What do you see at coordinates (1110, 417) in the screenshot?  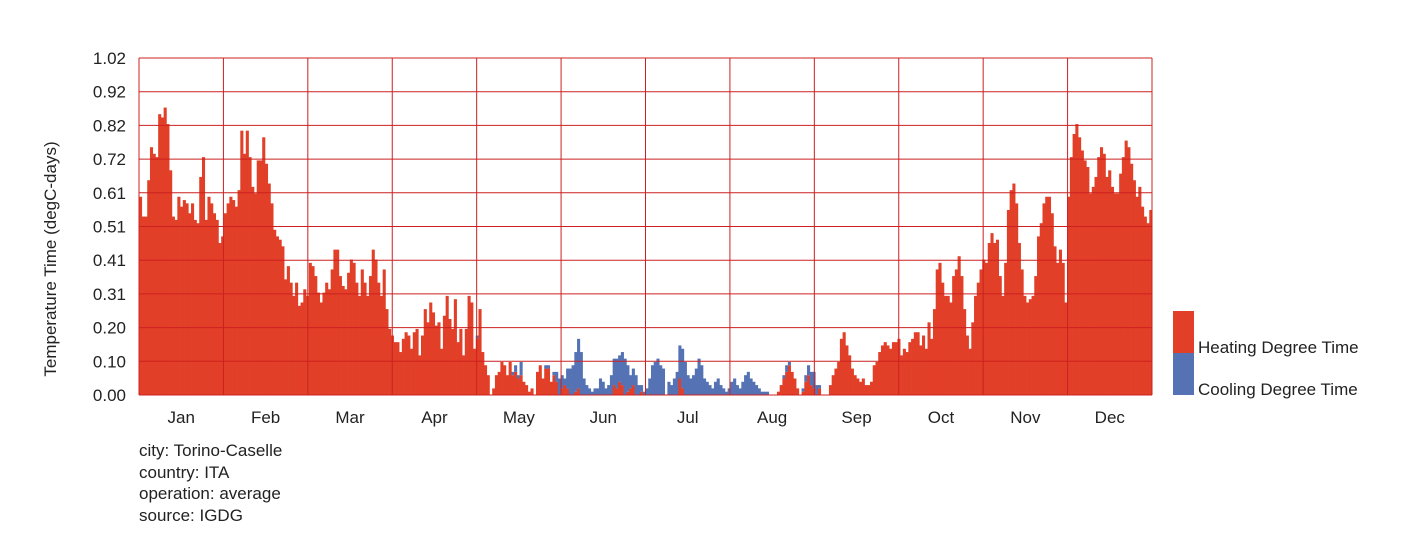 I see `x-tick-label: Dec` at bounding box center [1110, 417].